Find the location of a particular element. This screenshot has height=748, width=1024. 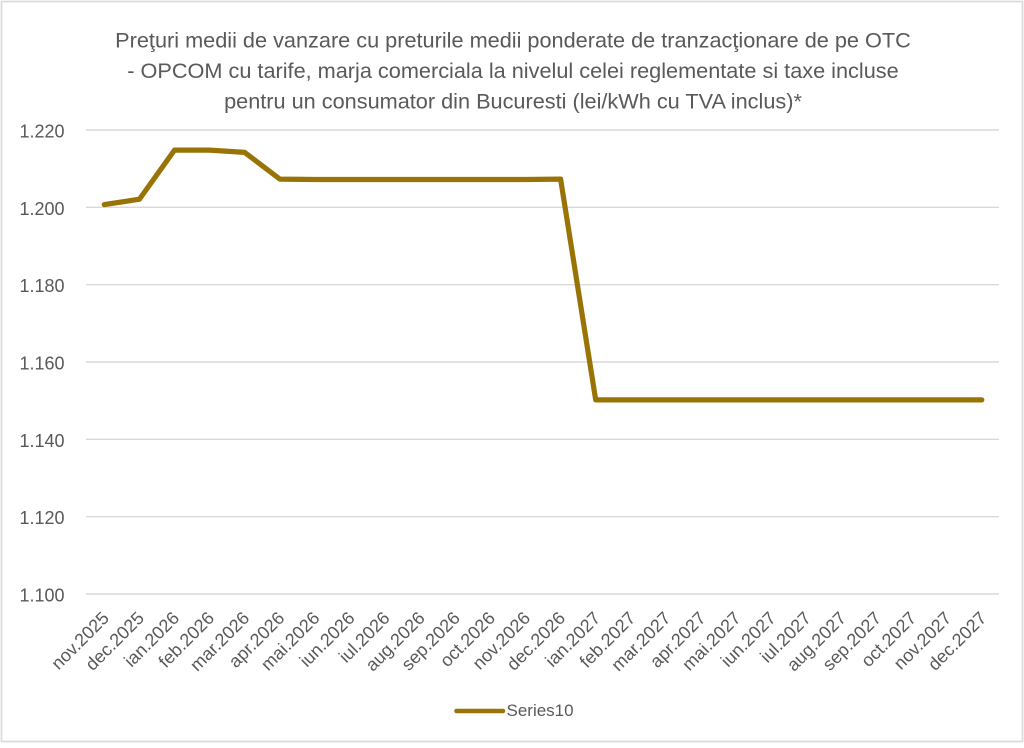

svg-text: 1.180 is located at coordinates (41, 286).